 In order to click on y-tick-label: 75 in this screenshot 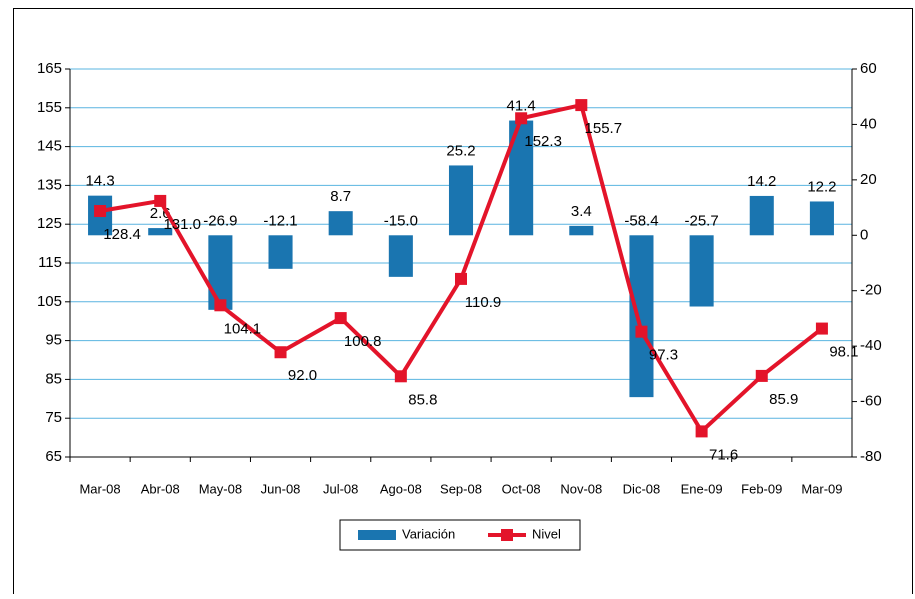, I will do `click(53, 417)`.